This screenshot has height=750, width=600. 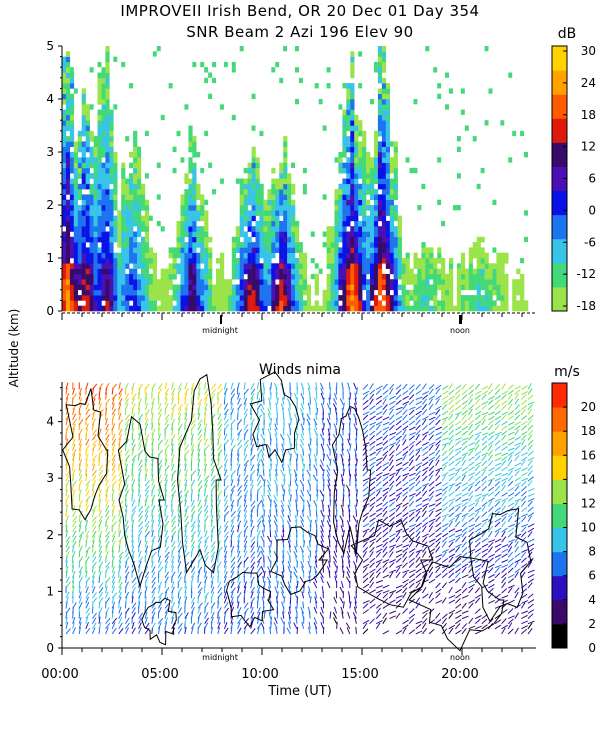 I want to click on snr-midnight-marker, so click(x=221, y=319).